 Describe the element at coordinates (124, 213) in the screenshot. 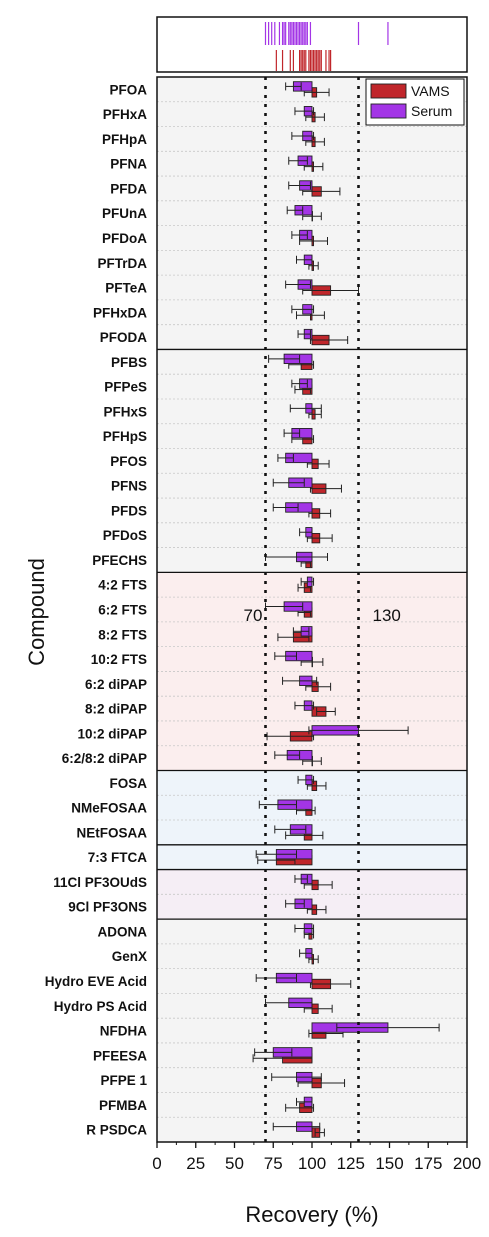

I see `category-label: PFUnA` at that location.